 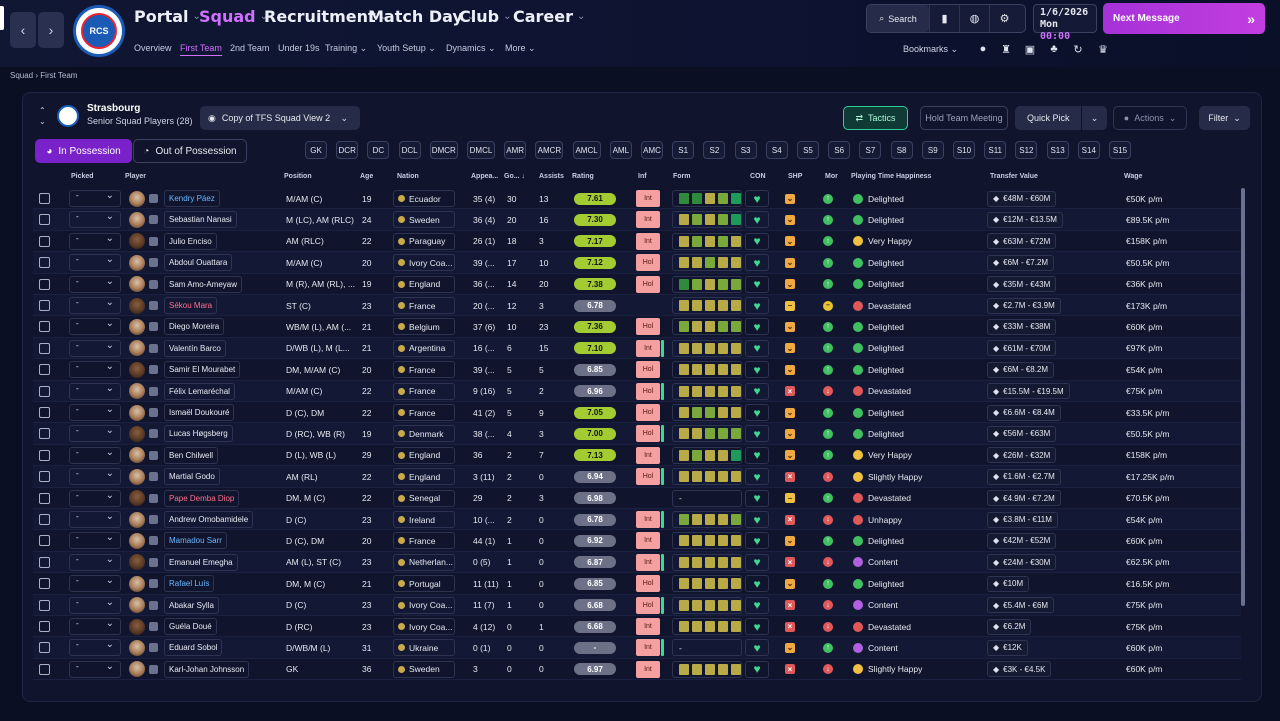 I want to click on col-position: Position, so click(x=298, y=176).